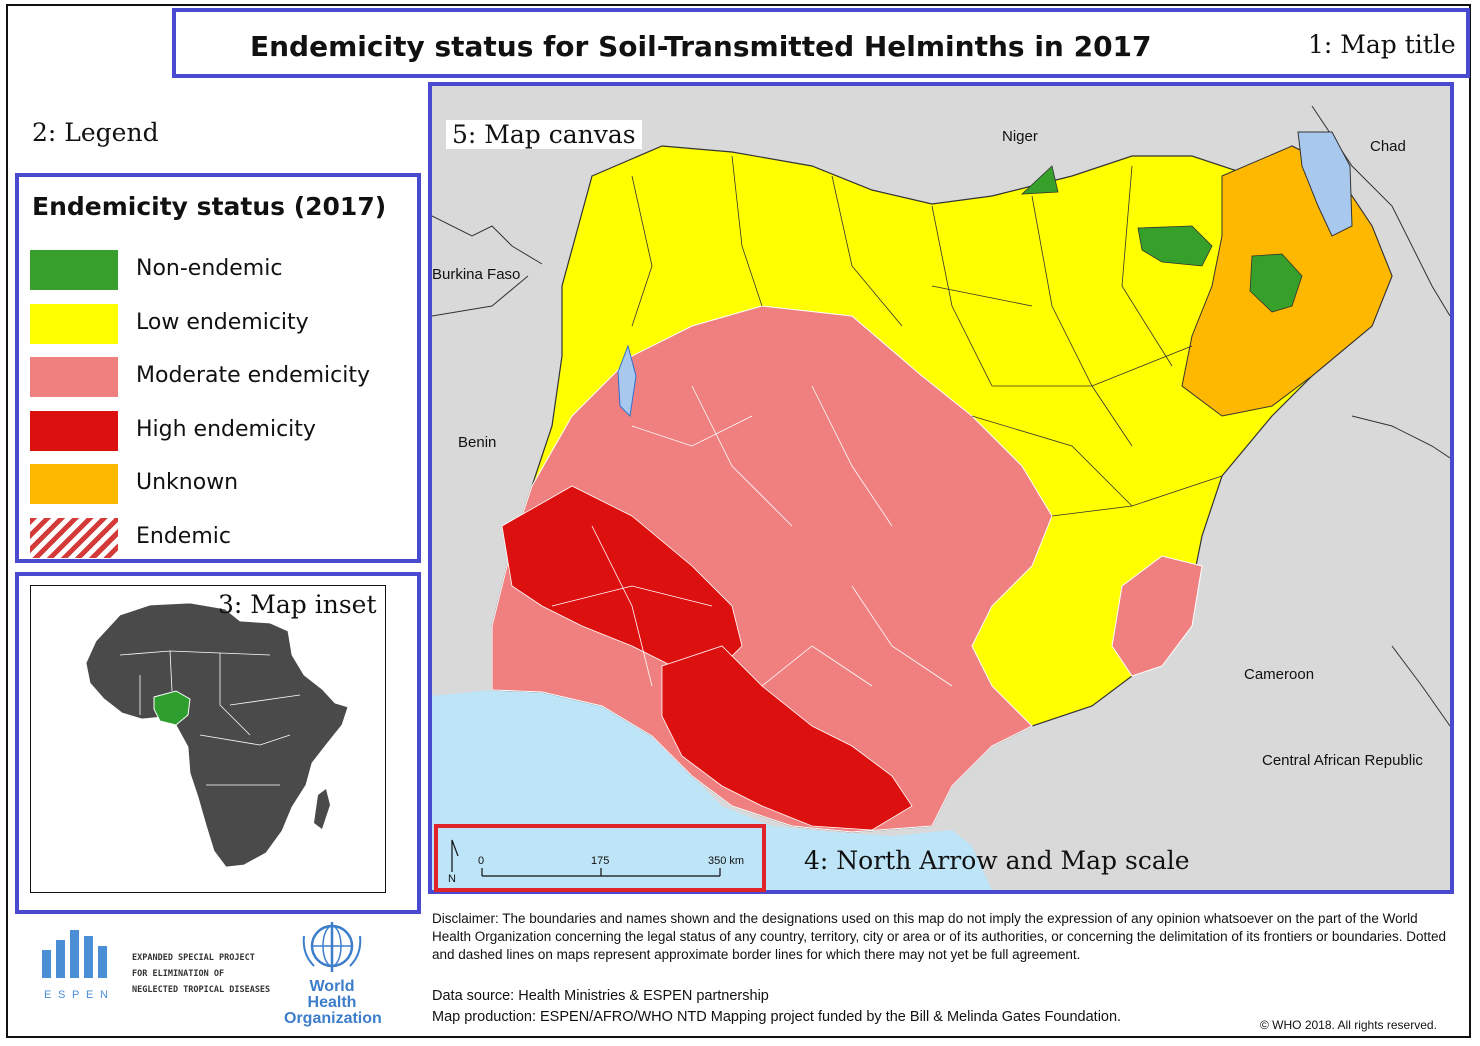 This screenshot has height=1046, width=1480. I want to click on country-label-chad: Chad, so click(1388, 146).